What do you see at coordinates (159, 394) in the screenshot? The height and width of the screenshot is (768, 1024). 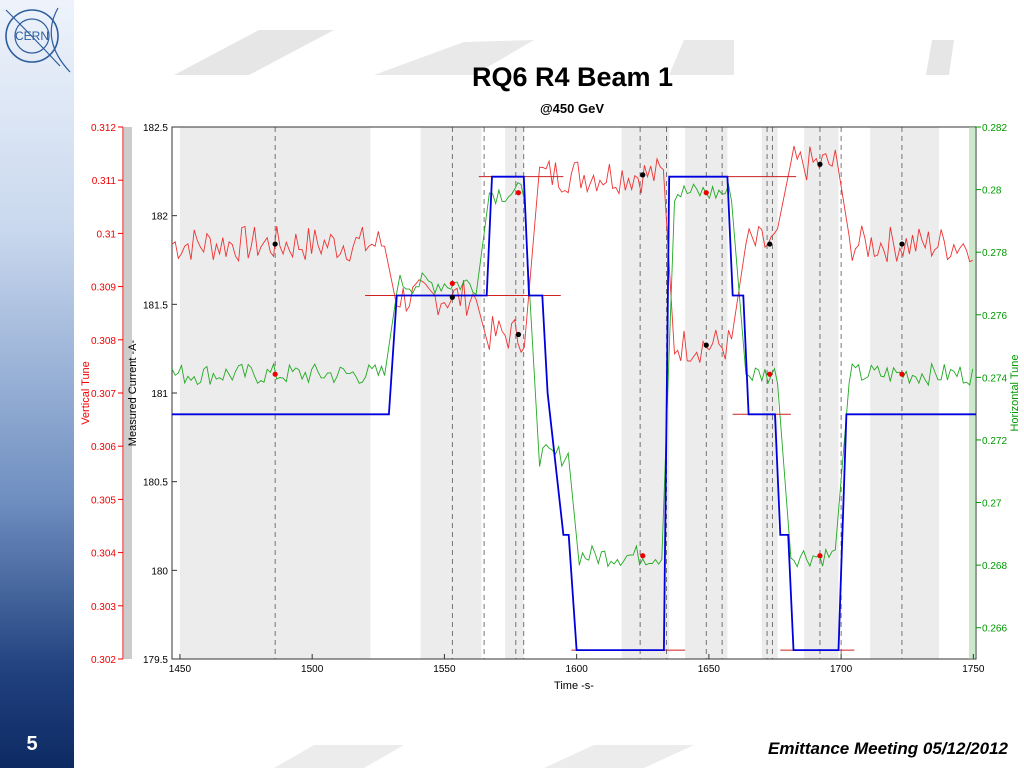 I see `current-tick-label: 181` at bounding box center [159, 394].